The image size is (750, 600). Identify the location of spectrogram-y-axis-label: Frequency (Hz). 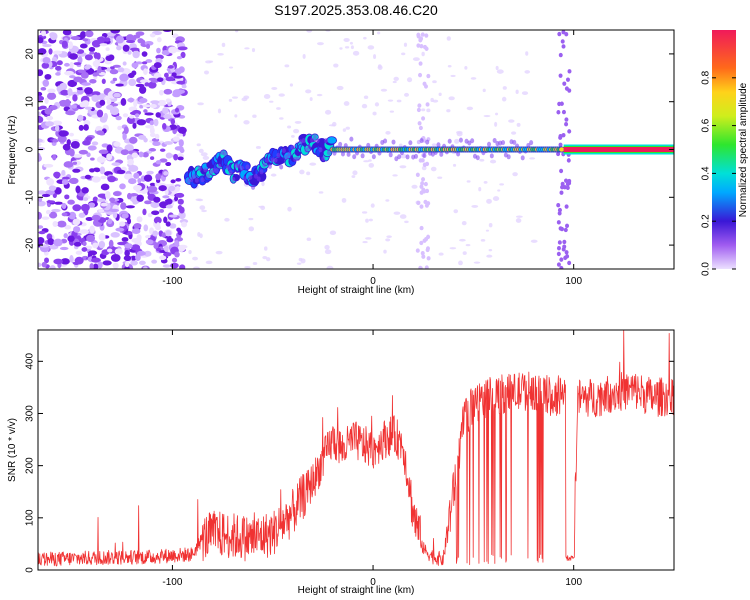
(12, 150).